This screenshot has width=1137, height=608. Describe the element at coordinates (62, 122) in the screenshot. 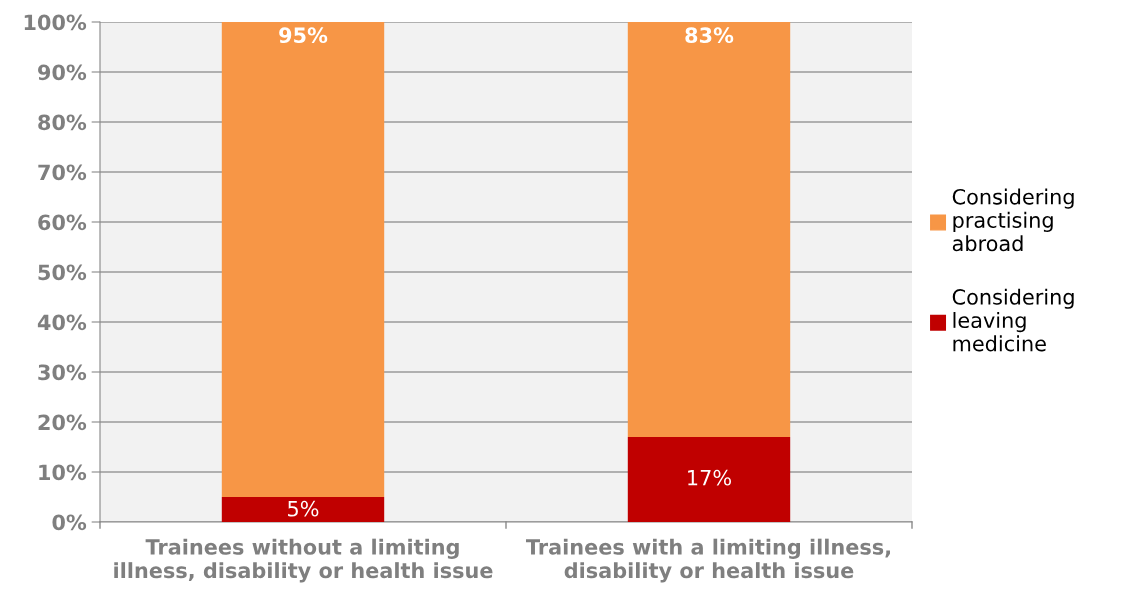

I see `y-tick-label: 80%` at that location.